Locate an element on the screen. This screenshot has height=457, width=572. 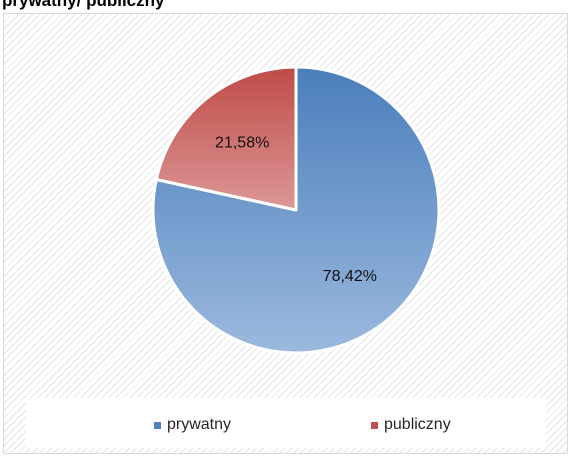
pie-slice-publiczny is located at coordinates (226, 138).